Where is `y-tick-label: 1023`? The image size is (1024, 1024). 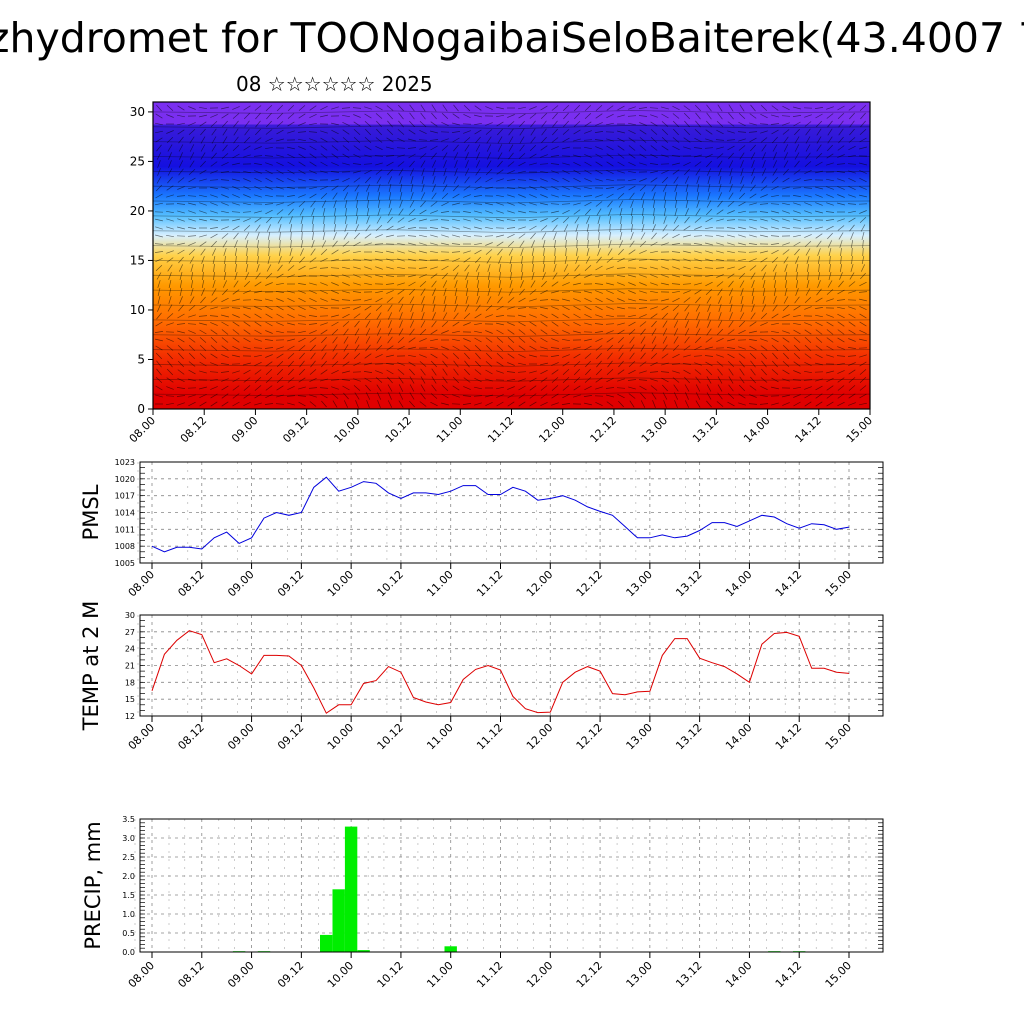 y-tick-label: 1023 is located at coordinates (125, 462).